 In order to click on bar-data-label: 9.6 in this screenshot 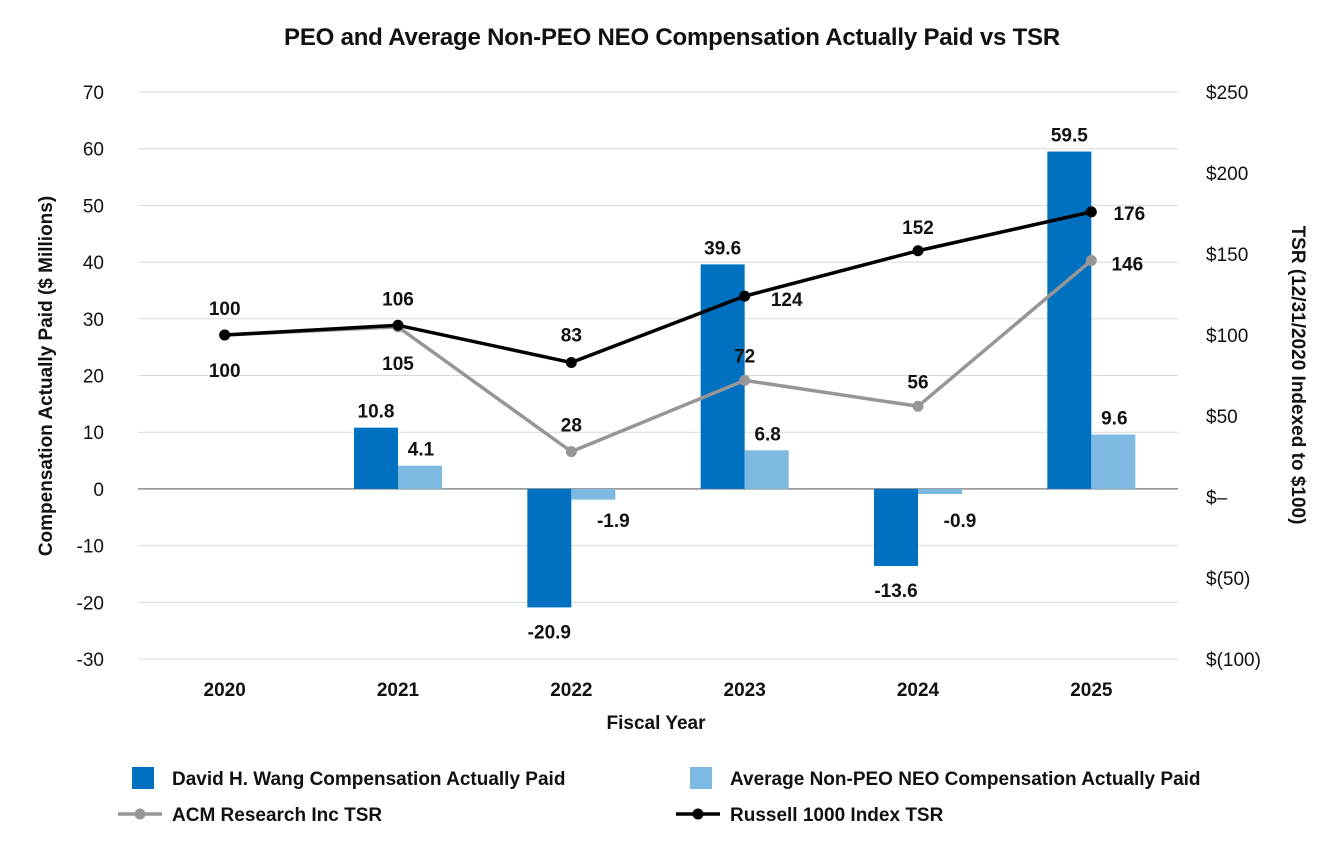, I will do `click(1114, 418)`.